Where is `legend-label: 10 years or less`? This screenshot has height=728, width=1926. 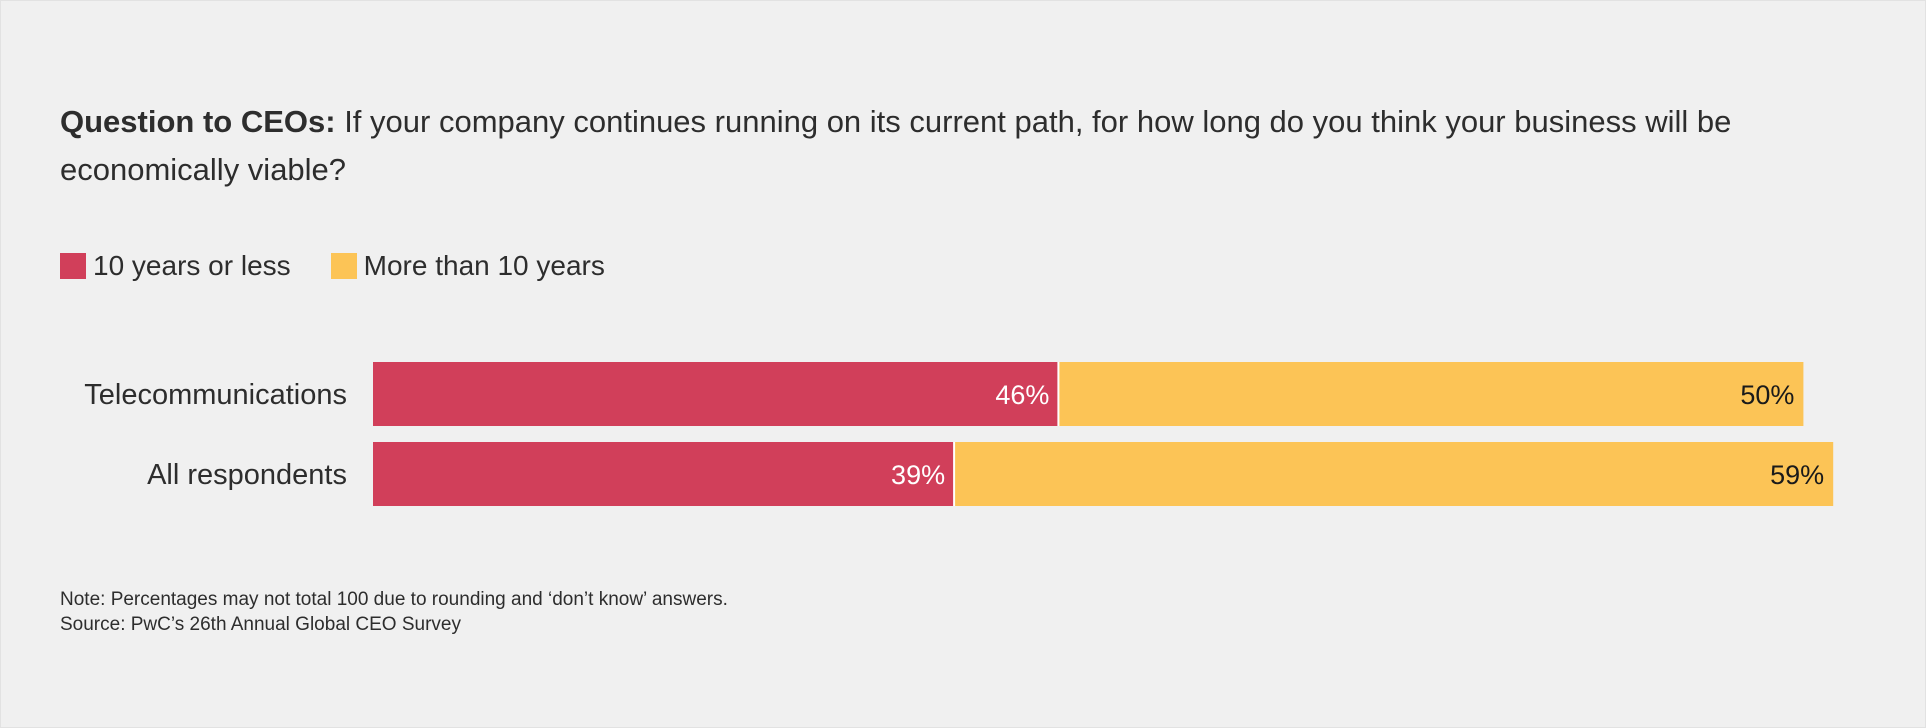
legend-label: 10 years or less is located at coordinates (192, 265).